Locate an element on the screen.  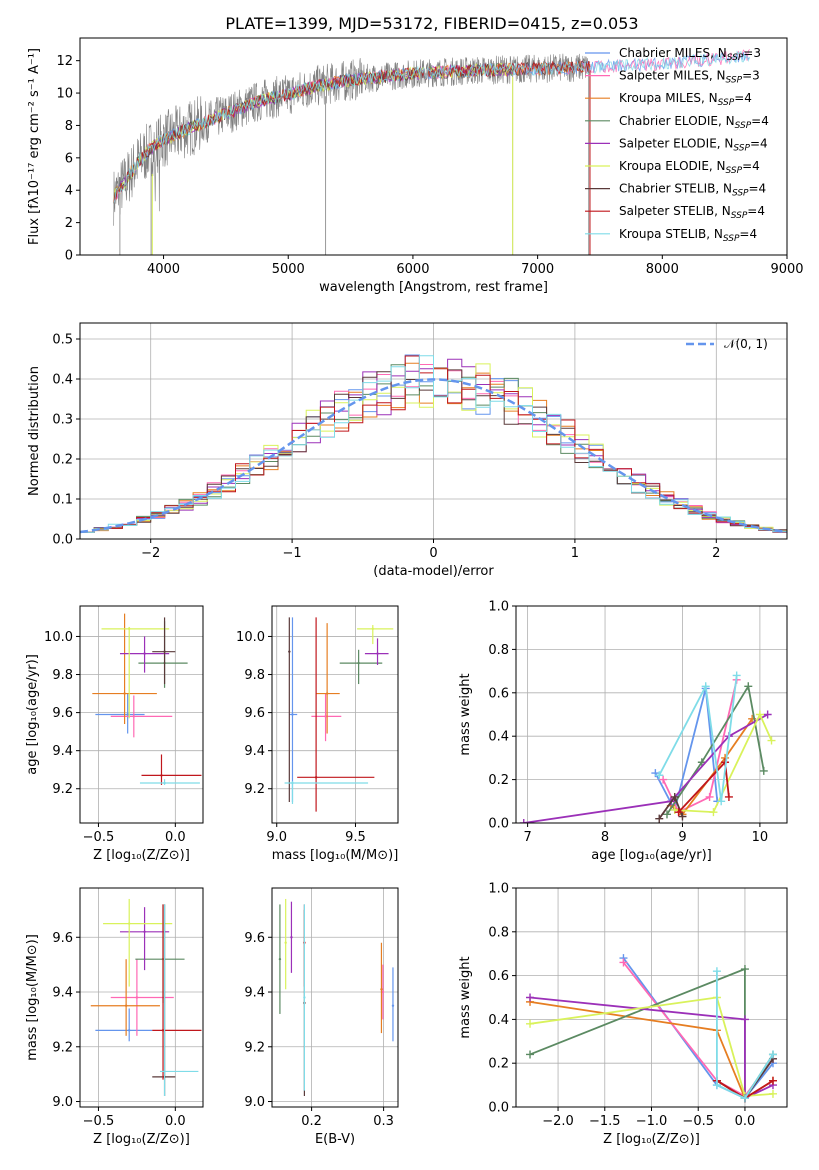
plot-area-Z_vs_age is located at coordinates (147, 699).